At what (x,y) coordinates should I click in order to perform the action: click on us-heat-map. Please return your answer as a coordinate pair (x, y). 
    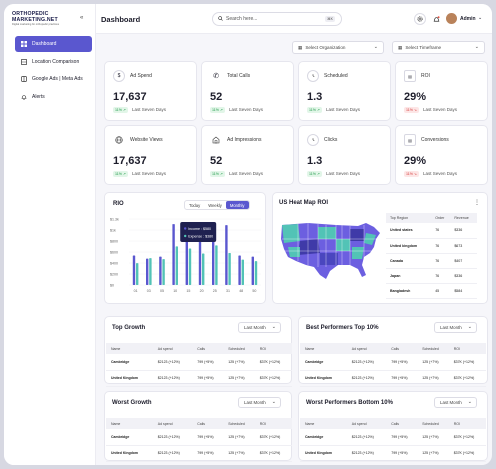
    Looking at the image, I should click on (331, 252).